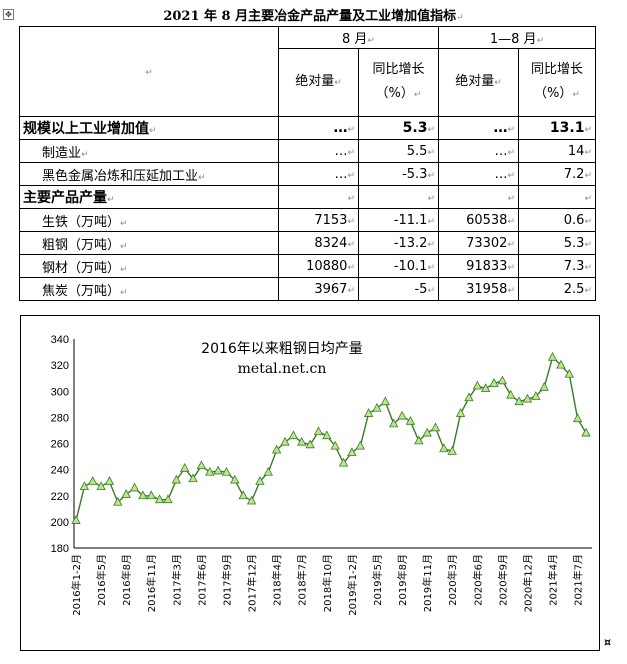 Image resolution: width=627 pixels, height=664 pixels. What do you see at coordinates (417, 151) in the screenshot?
I see `cell-value: 5.5` at bounding box center [417, 151].